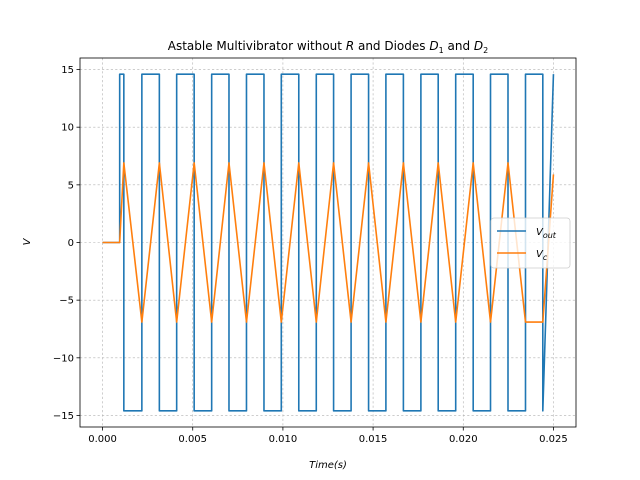 The width and height of the screenshot is (640, 480). Describe the element at coordinates (192, 439) in the screenshot. I see `x-tick-label: 0.005` at that location.